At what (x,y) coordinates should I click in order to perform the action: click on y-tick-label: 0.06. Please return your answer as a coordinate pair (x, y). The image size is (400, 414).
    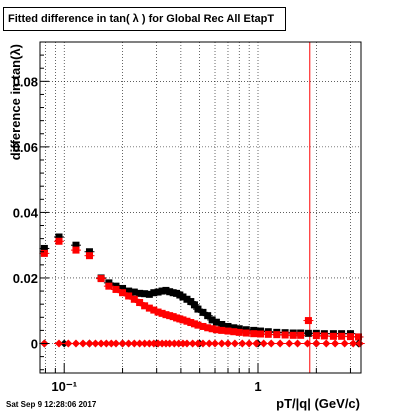
    Looking at the image, I should click on (25, 147).